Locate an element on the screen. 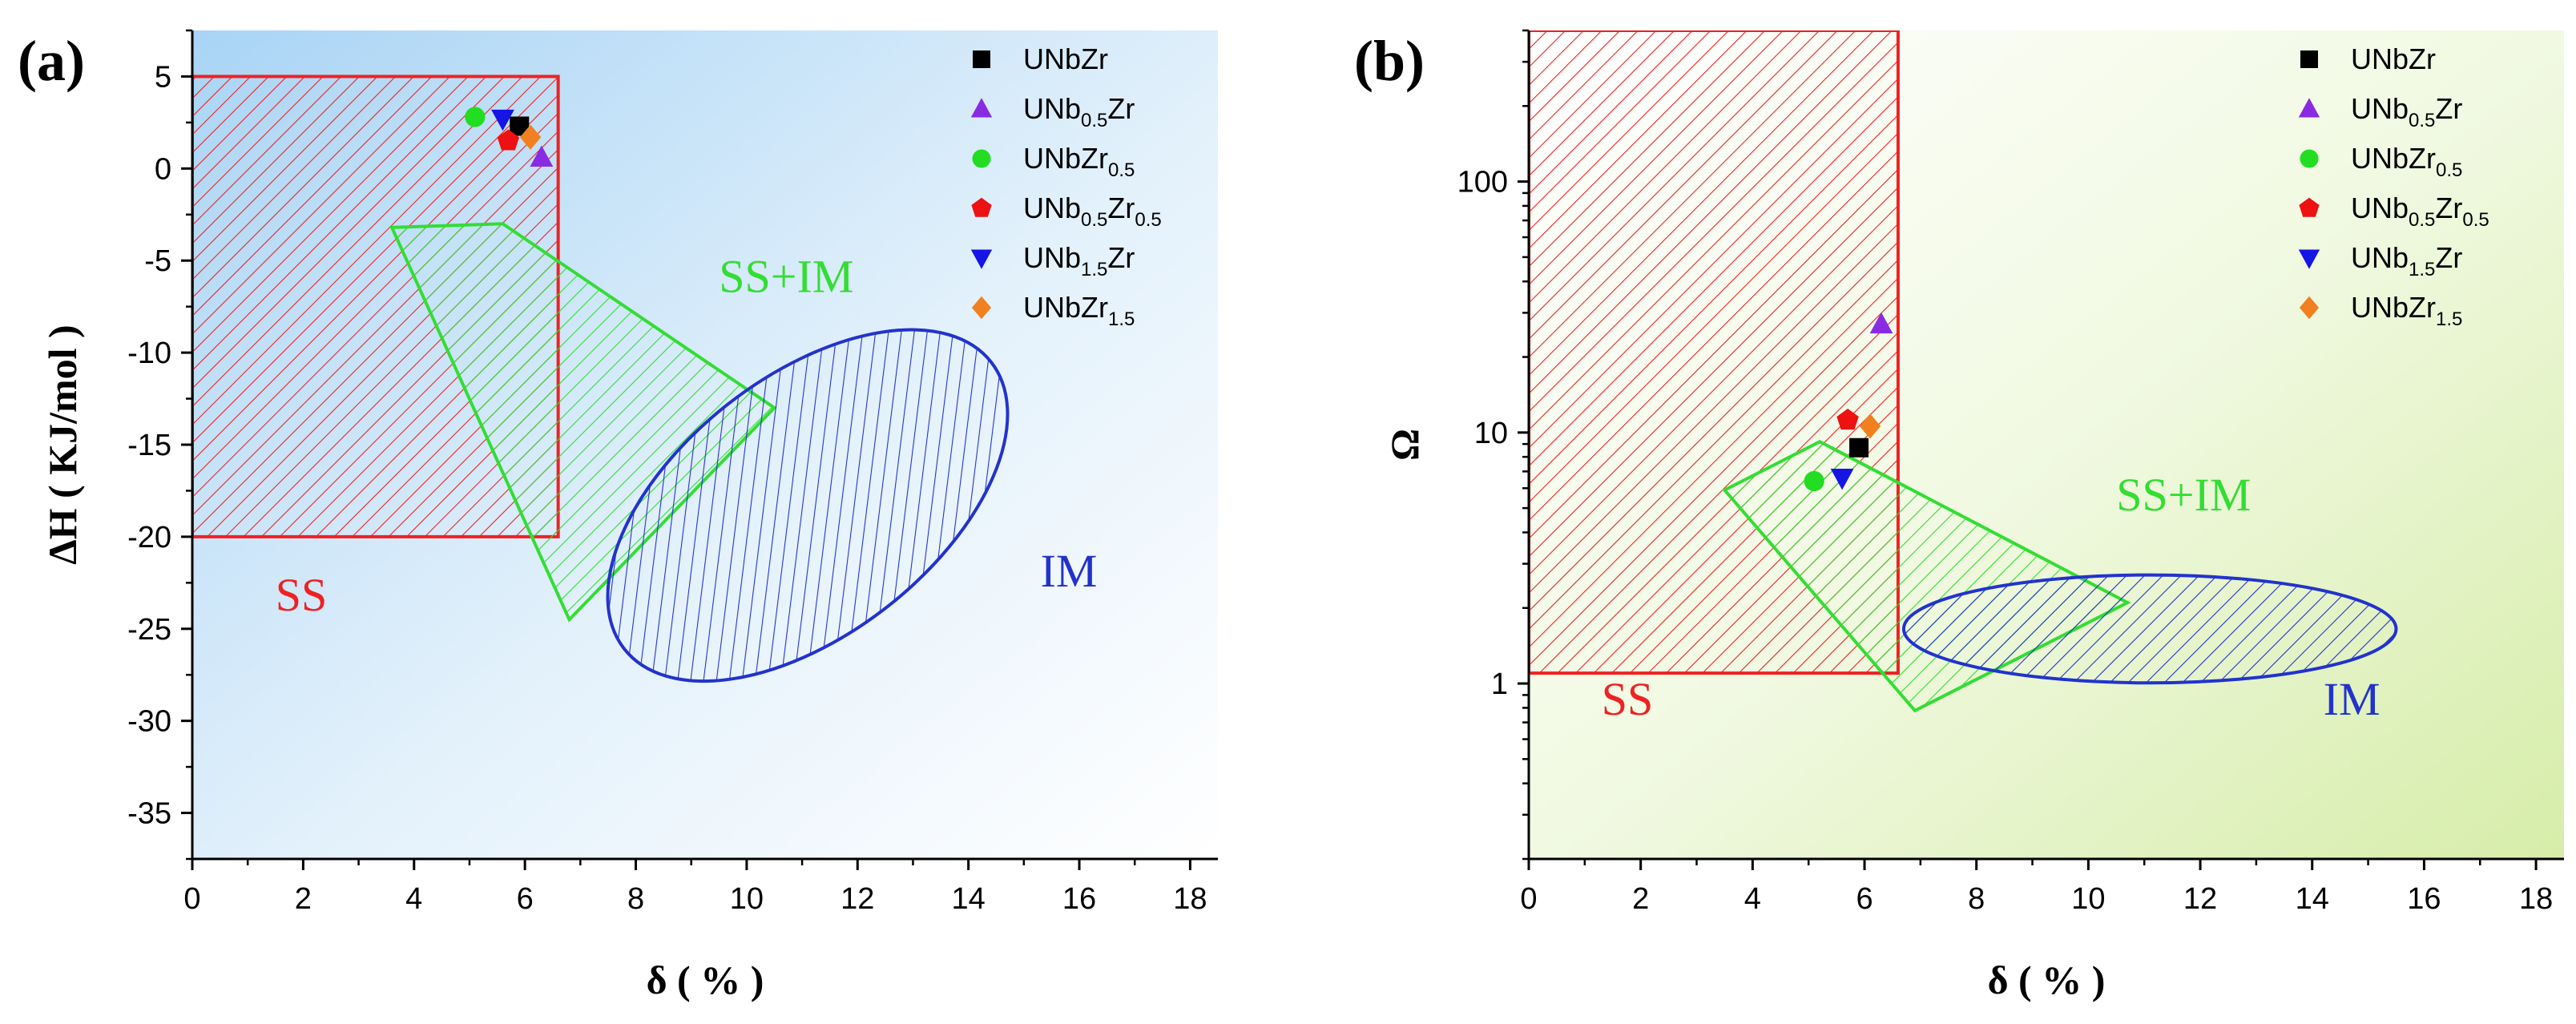 Image resolution: width=2576 pixels, height=1024 pixels. y-tick-label: -30 is located at coordinates (149, 722).